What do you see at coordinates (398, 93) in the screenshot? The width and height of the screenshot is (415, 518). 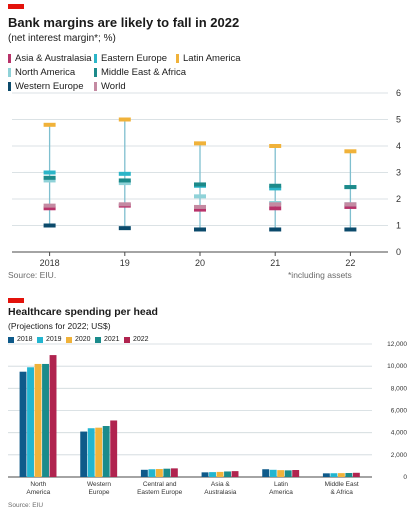 I see `y-tick-label: 6` at bounding box center [398, 93].